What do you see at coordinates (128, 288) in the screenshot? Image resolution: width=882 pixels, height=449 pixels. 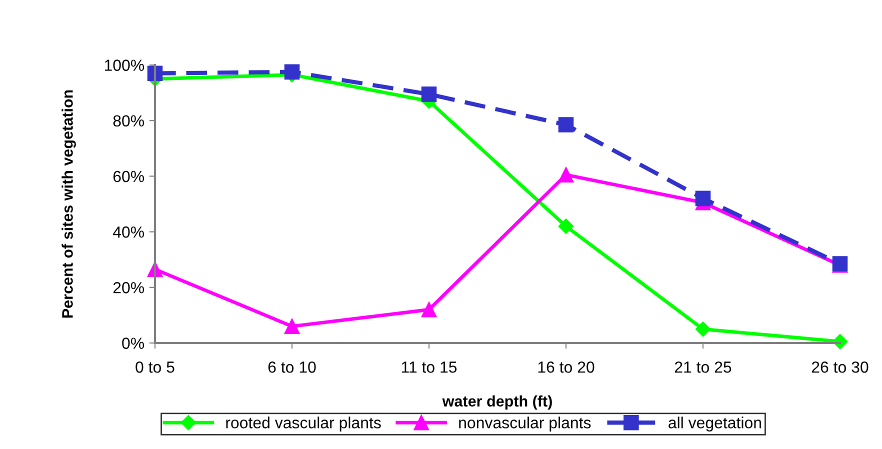 I see `y-tick-label: 20%` at bounding box center [128, 288].